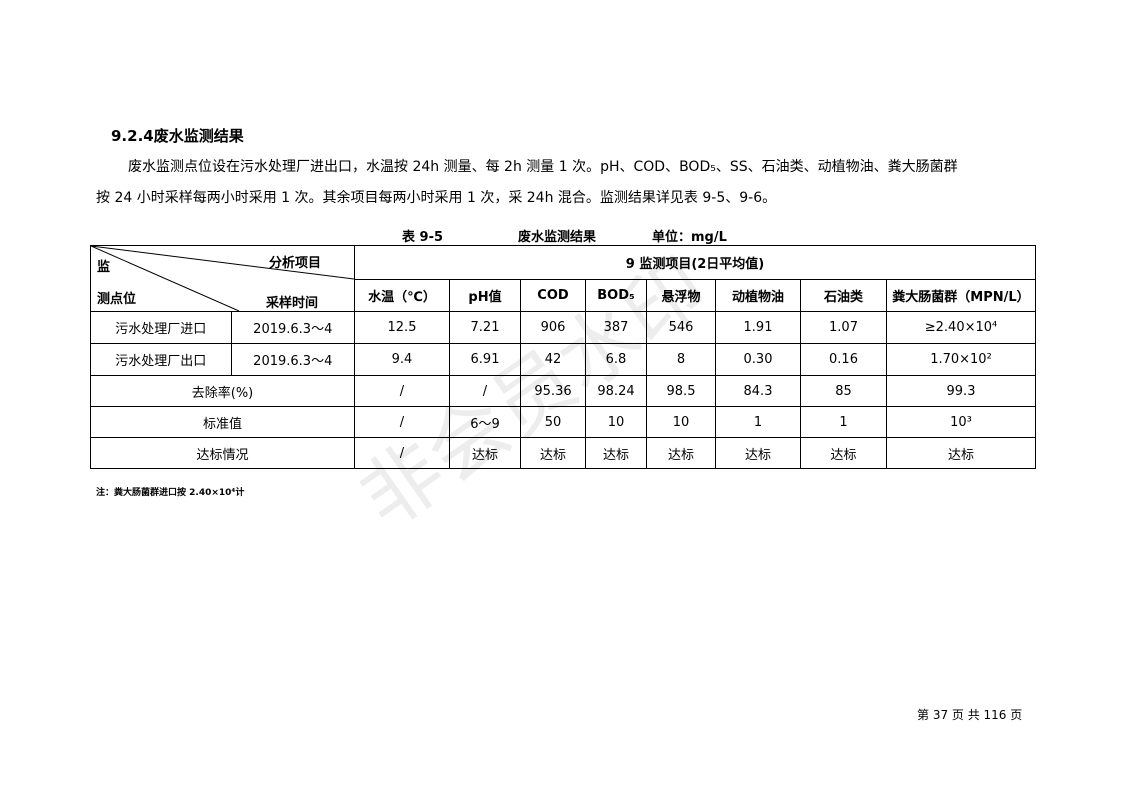  What do you see at coordinates (616, 391) in the screenshot?
I see `value-cell: 98.24` at bounding box center [616, 391].